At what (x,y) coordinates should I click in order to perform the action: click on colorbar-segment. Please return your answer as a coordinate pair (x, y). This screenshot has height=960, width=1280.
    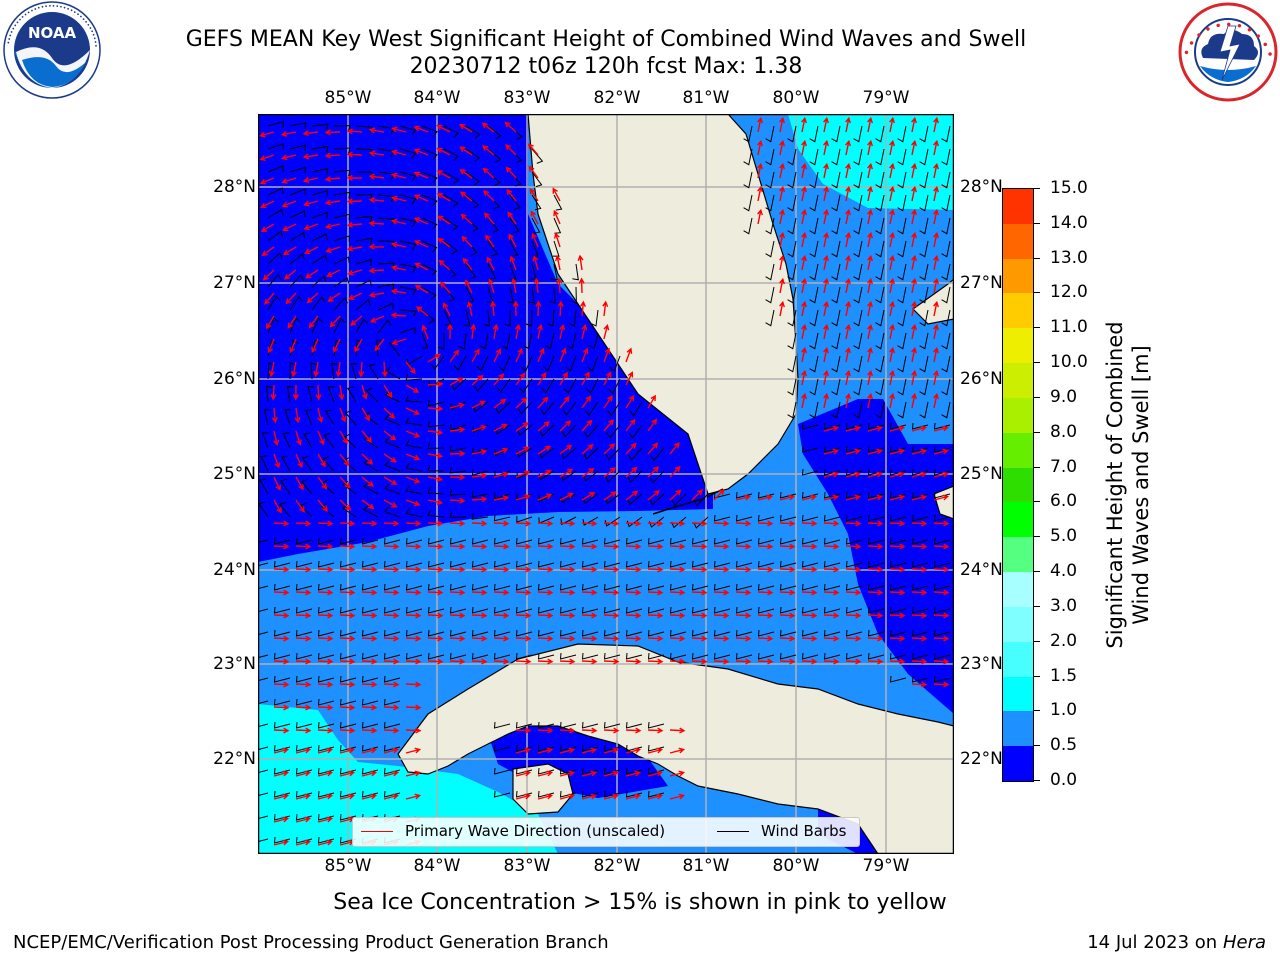
    Looking at the image, I should click on (1018, 520).